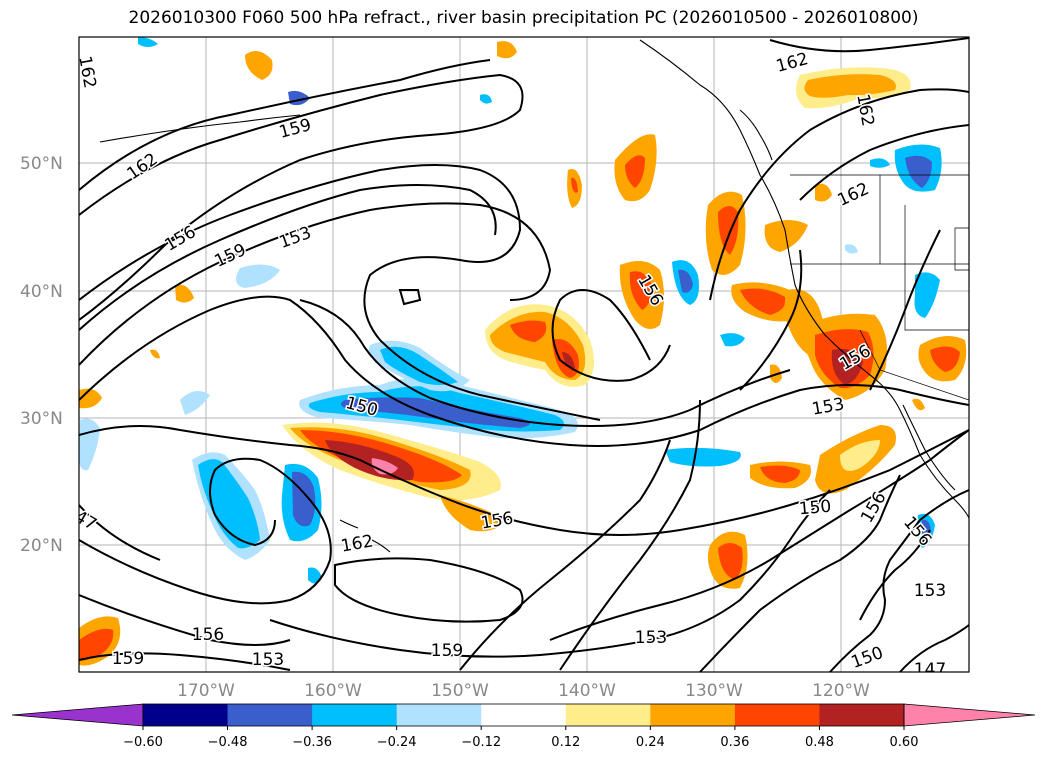 The width and height of the screenshot is (1047, 765). Describe the element at coordinates (714, 691) in the screenshot. I see `lon-label: 130°W` at that location.